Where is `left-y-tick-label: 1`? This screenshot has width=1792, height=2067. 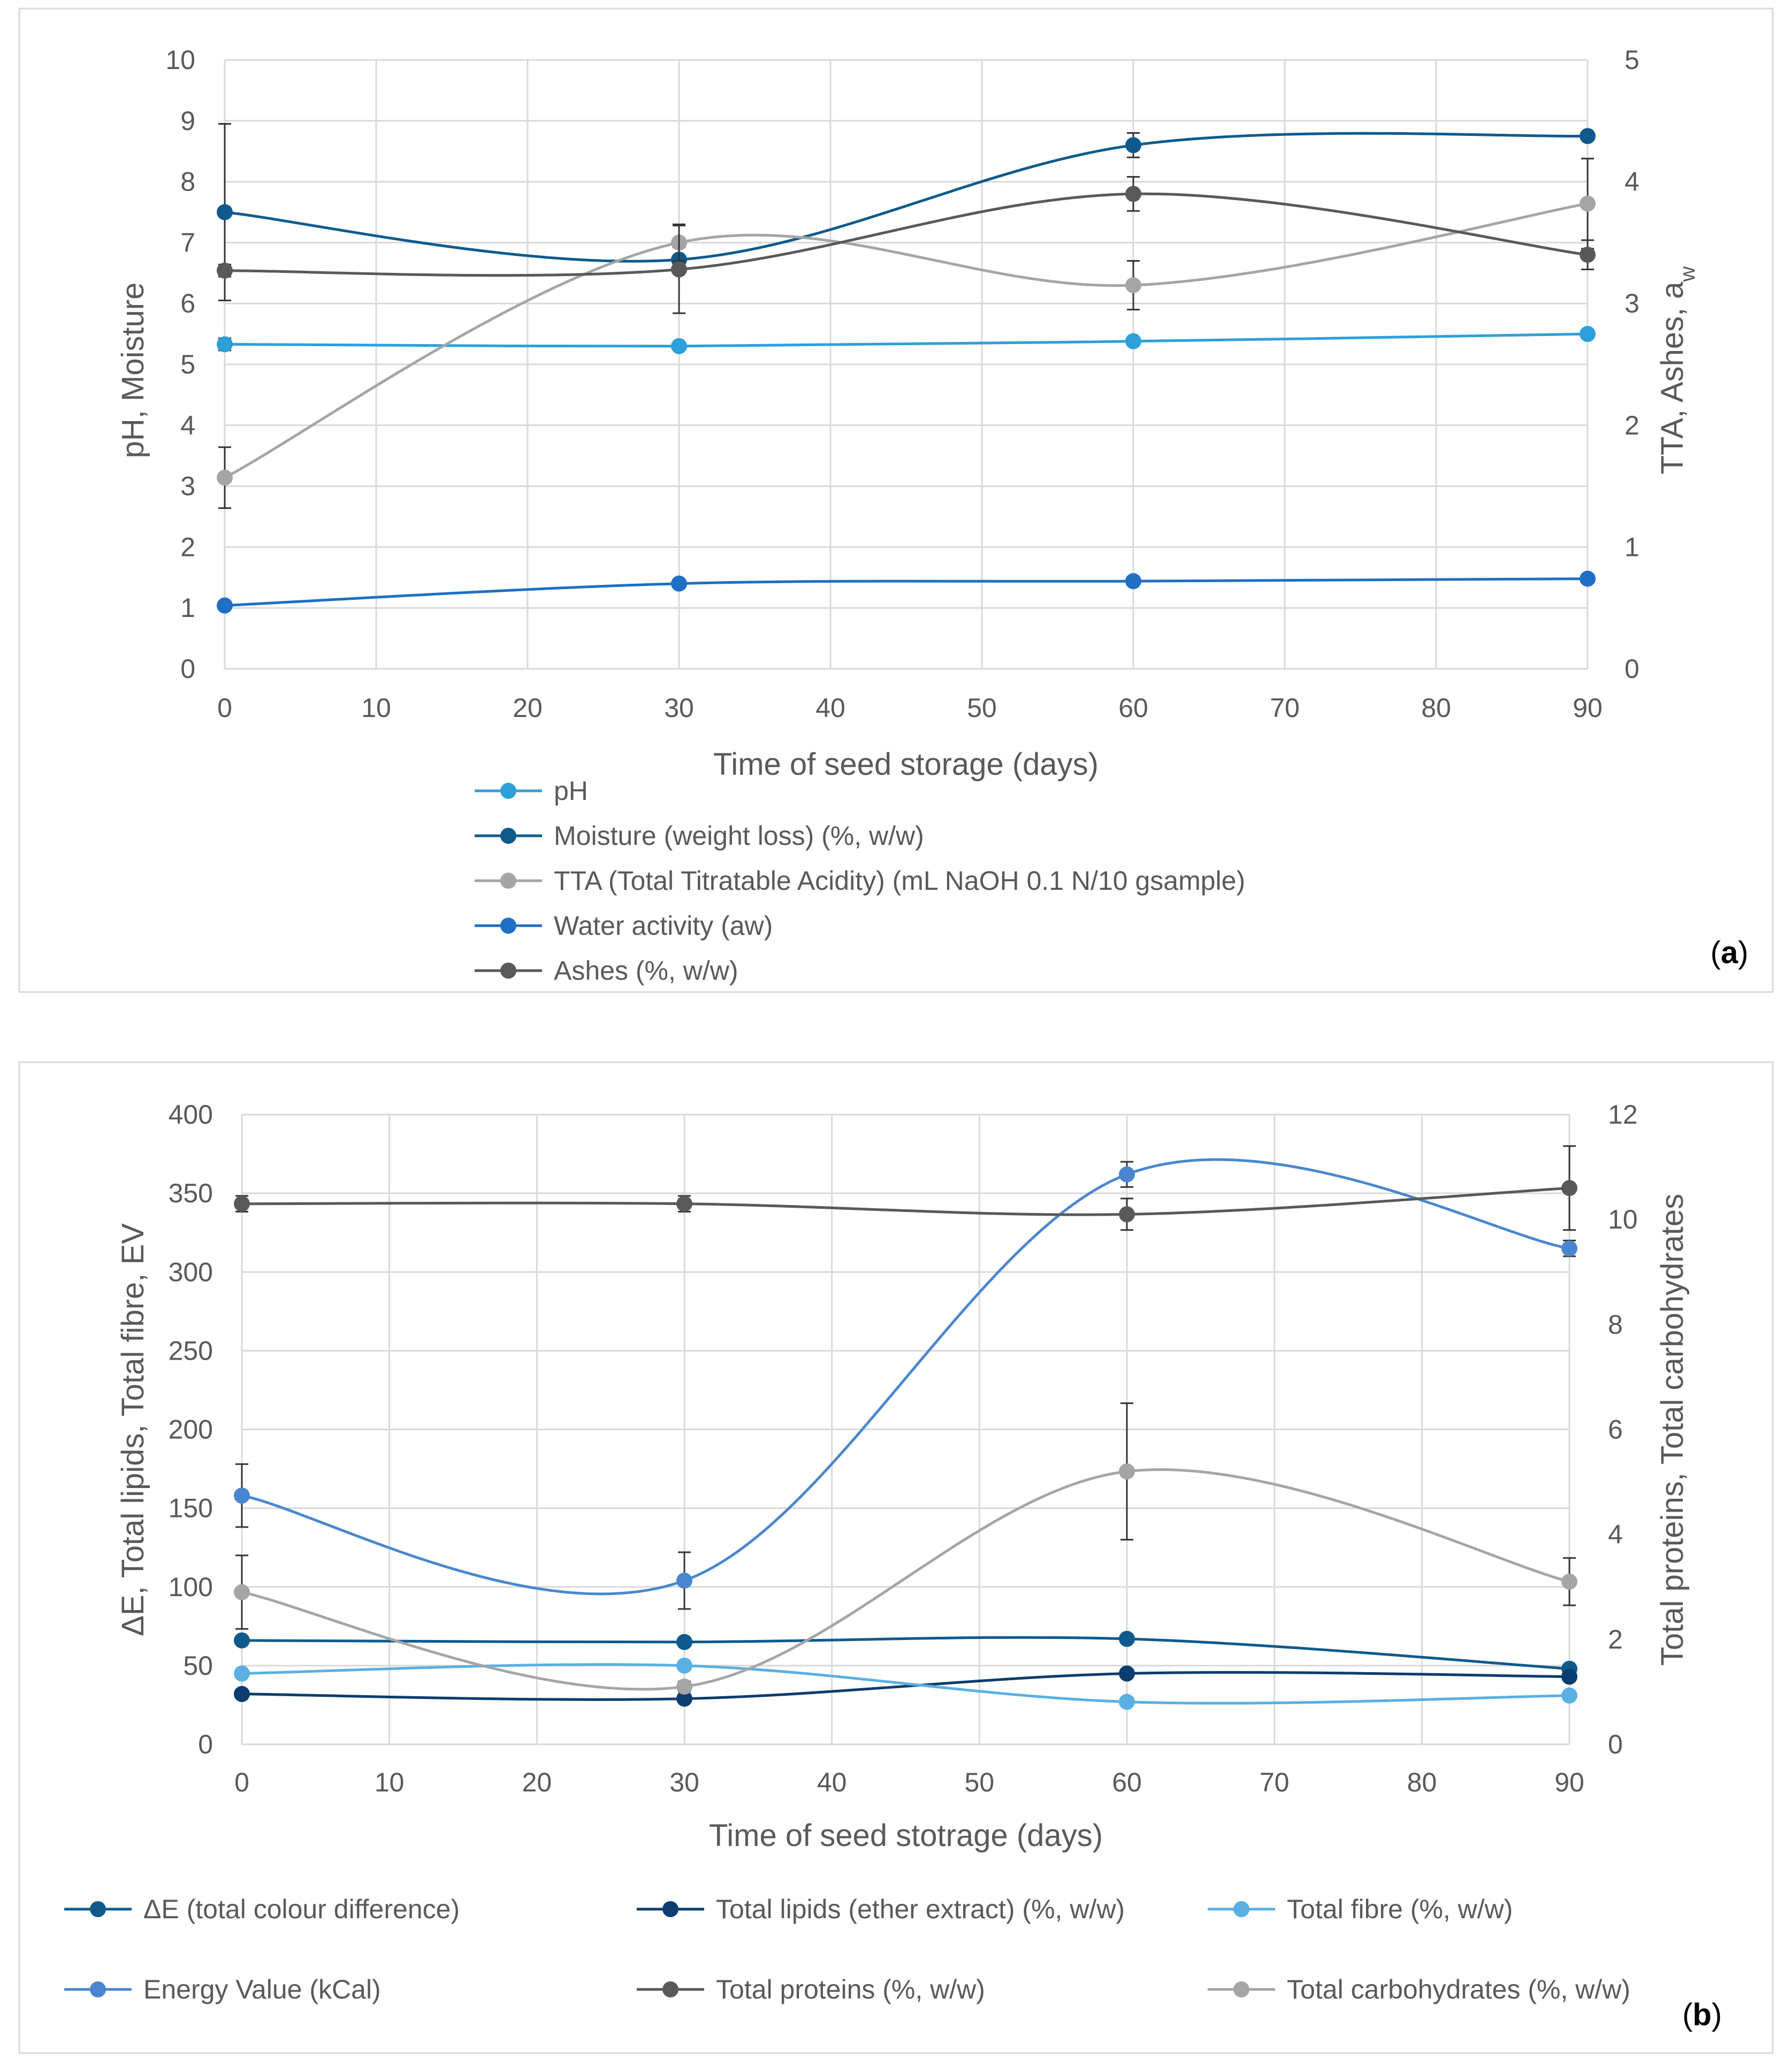 left-y-tick-label: 1 is located at coordinates (187, 608).